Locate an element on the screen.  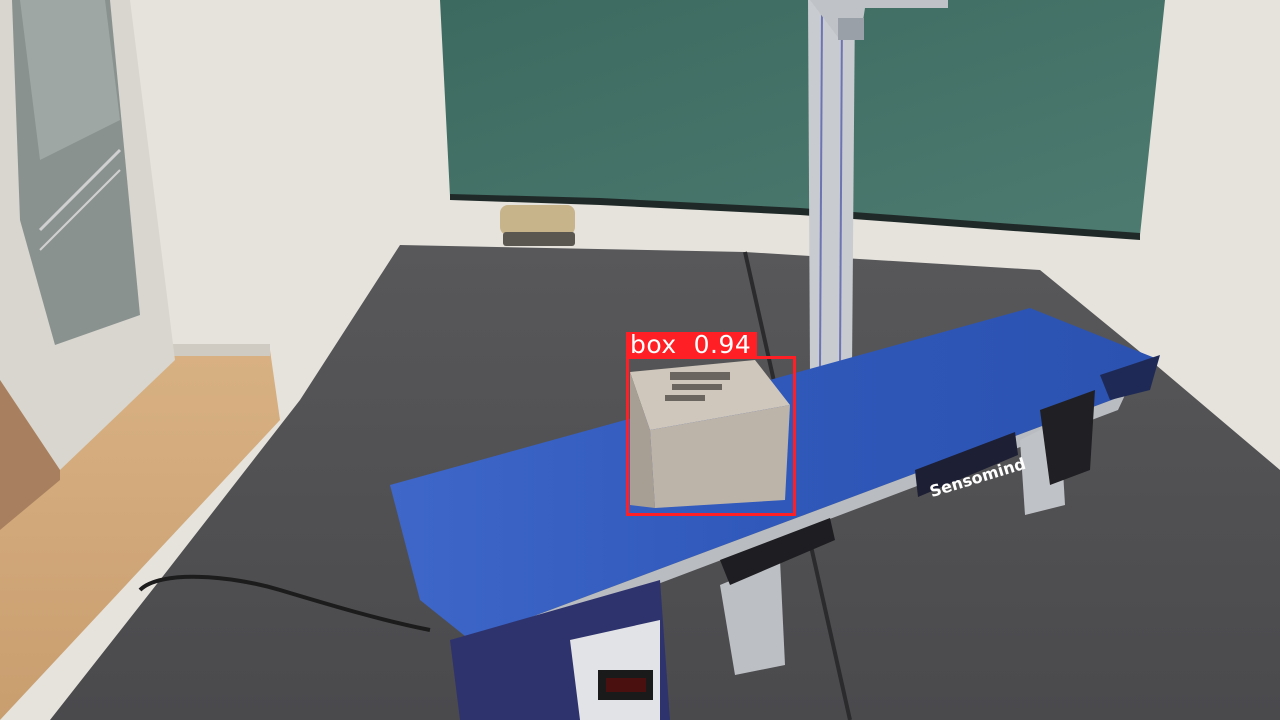
detection-class: box is located at coordinates (653, 344).